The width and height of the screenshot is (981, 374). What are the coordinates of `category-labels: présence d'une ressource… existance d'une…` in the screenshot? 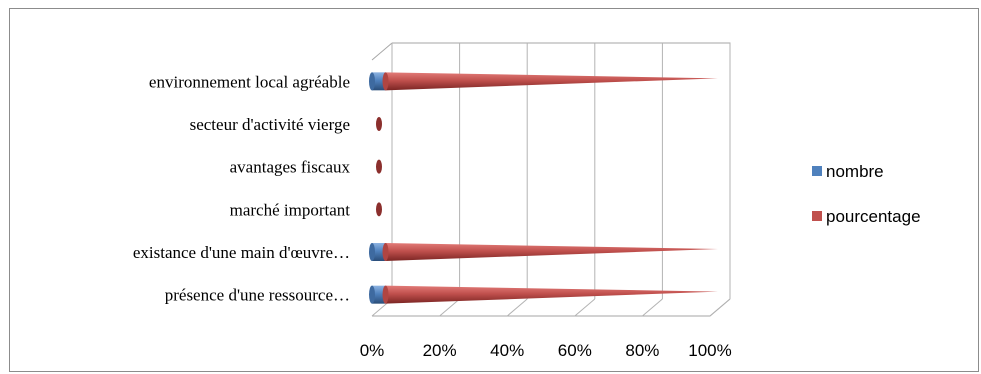 It's located at (242, 188).